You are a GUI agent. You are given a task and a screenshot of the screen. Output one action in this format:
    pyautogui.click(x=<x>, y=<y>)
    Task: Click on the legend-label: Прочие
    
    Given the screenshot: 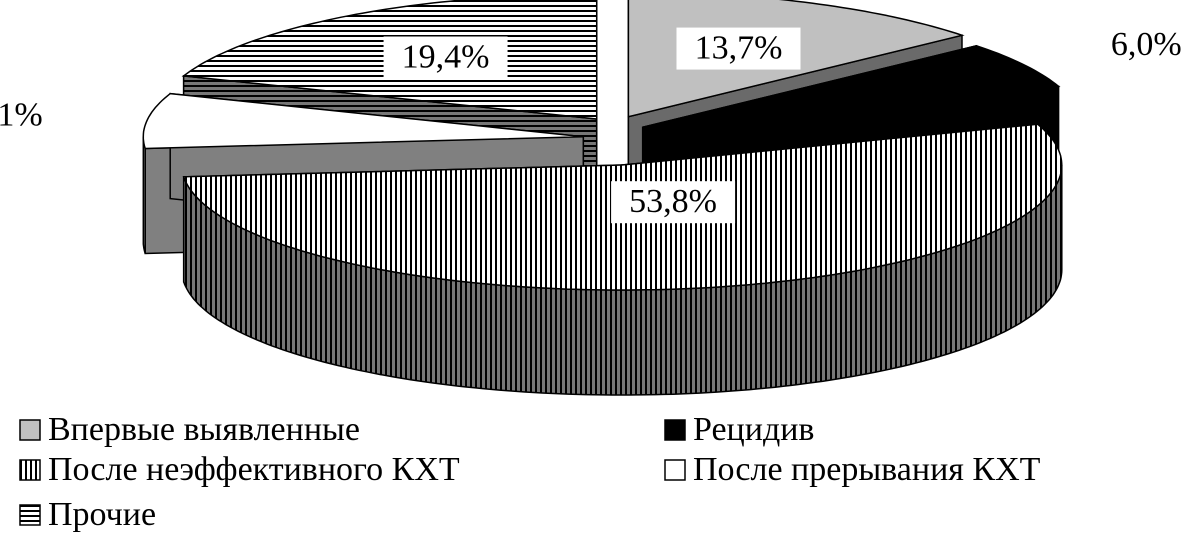 What is the action you would take?
    pyautogui.click(x=102, y=514)
    